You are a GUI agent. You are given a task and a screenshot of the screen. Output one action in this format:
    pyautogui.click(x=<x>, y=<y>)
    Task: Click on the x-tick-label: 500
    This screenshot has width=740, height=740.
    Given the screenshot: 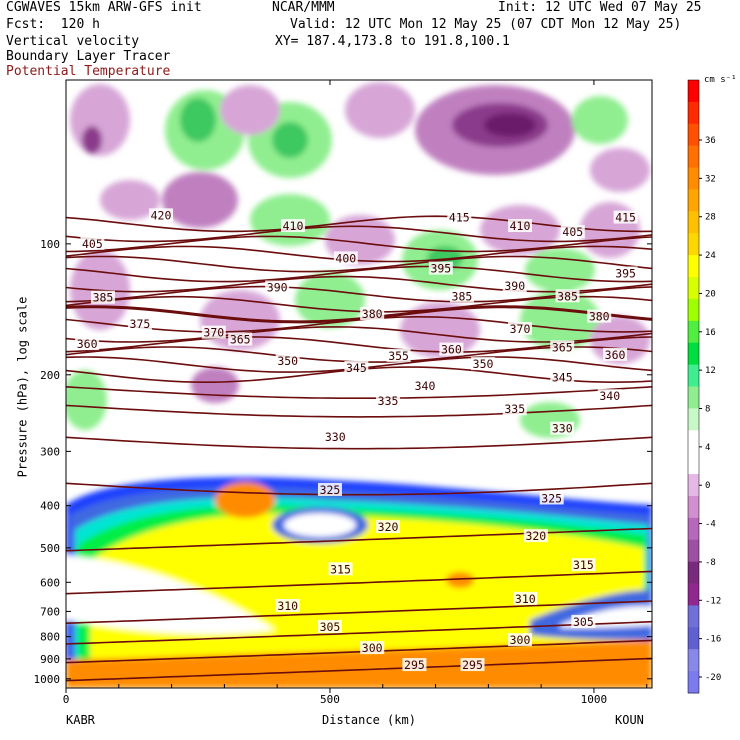 What is the action you would take?
    pyautogui.click(x=330, y=699)
    